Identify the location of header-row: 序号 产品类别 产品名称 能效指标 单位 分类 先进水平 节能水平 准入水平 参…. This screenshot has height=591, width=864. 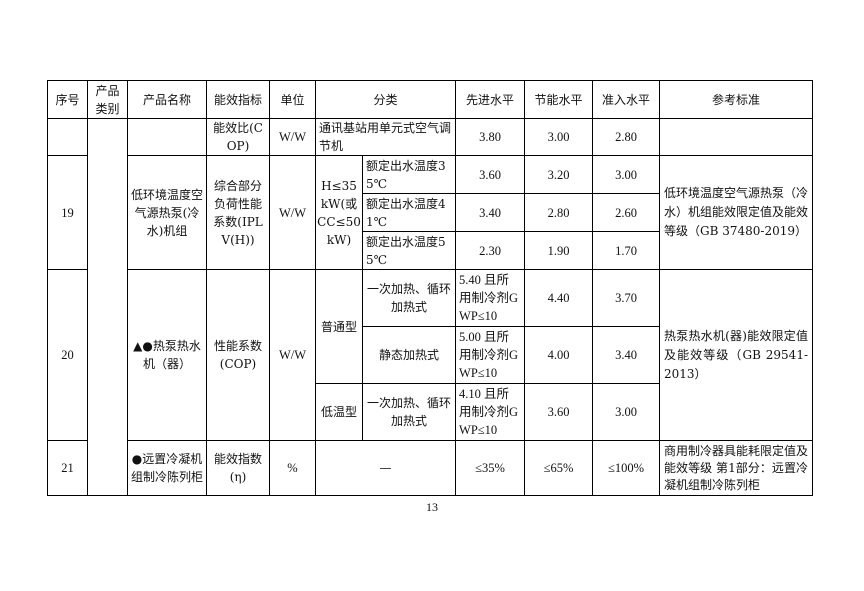
(430, 99).